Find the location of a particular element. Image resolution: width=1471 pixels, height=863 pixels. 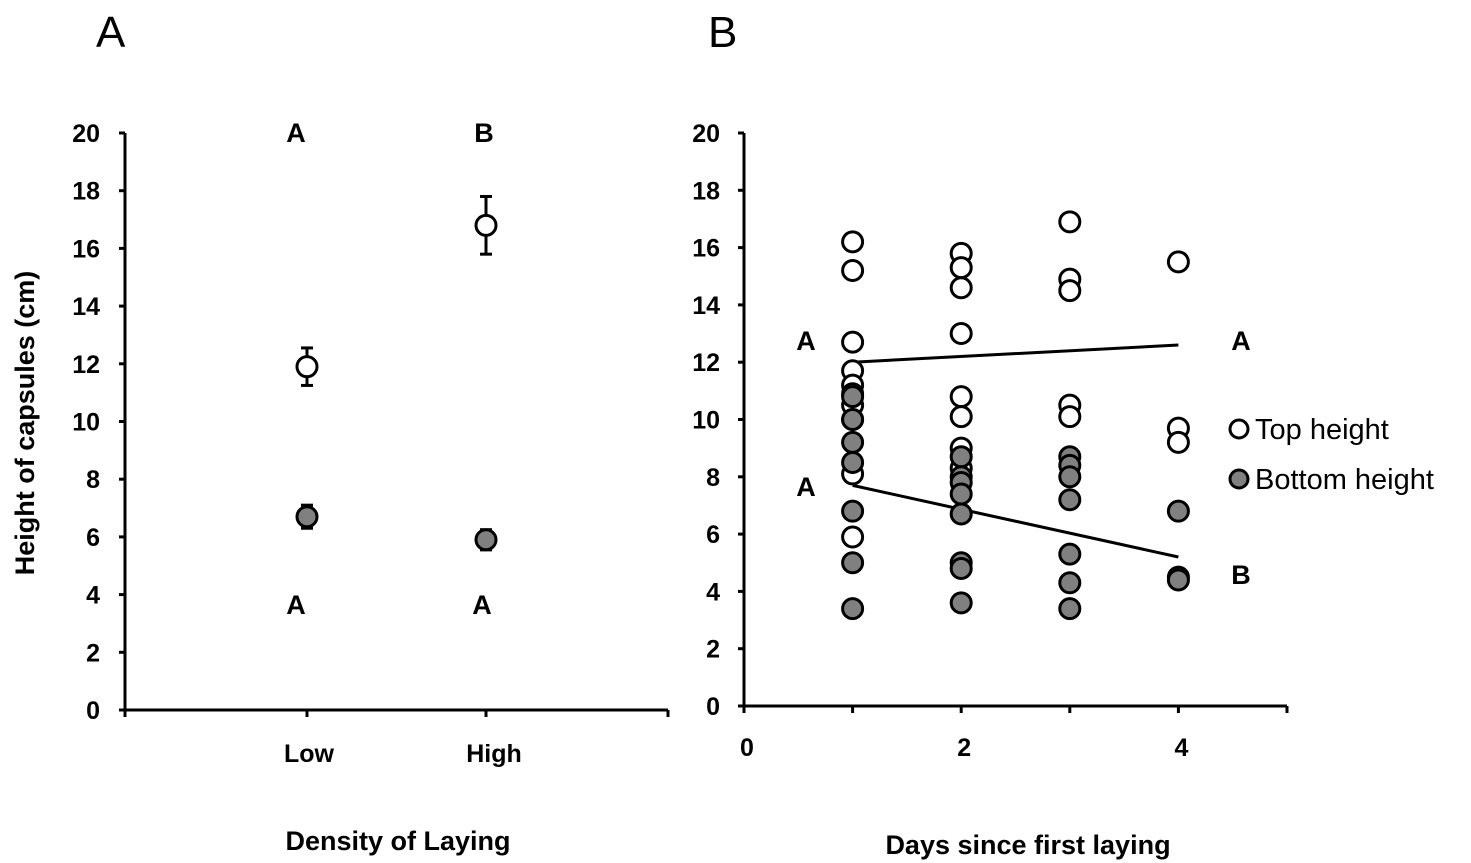

panel-b-y-tick-label: 14 is located at coordinates (706, 306).